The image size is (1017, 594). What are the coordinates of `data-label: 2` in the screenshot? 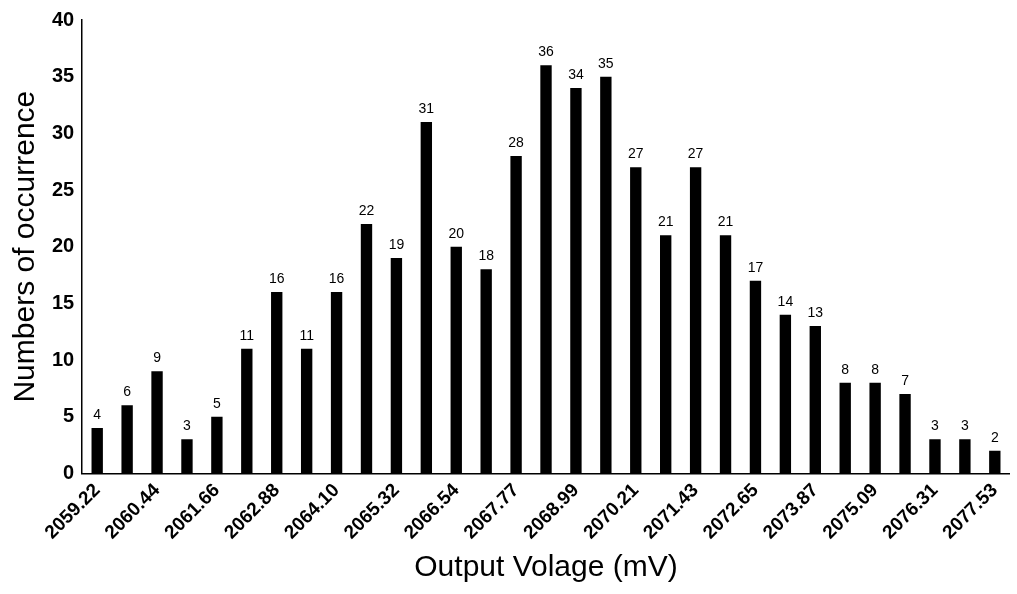 It's located at (994, 436).